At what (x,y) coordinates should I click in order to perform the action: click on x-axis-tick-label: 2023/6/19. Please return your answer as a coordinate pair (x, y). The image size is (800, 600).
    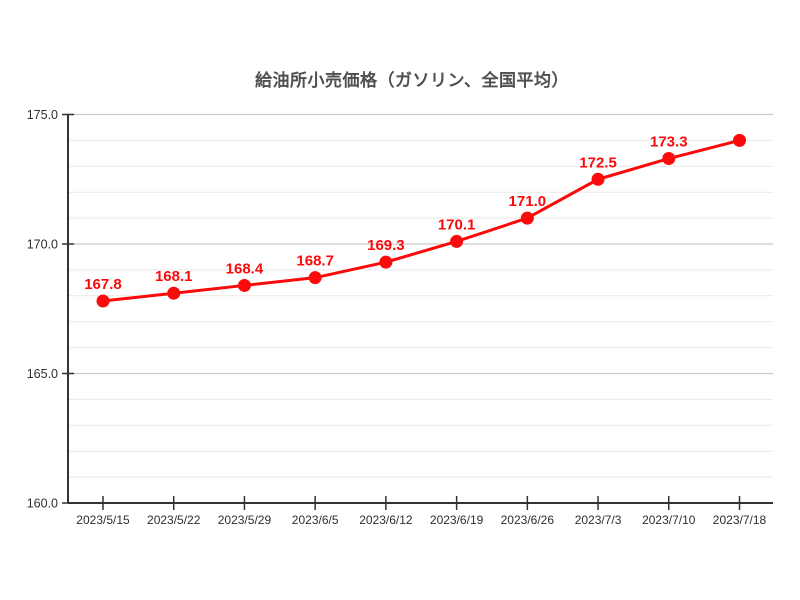
    Looking at the image, I should click on (457, 520).